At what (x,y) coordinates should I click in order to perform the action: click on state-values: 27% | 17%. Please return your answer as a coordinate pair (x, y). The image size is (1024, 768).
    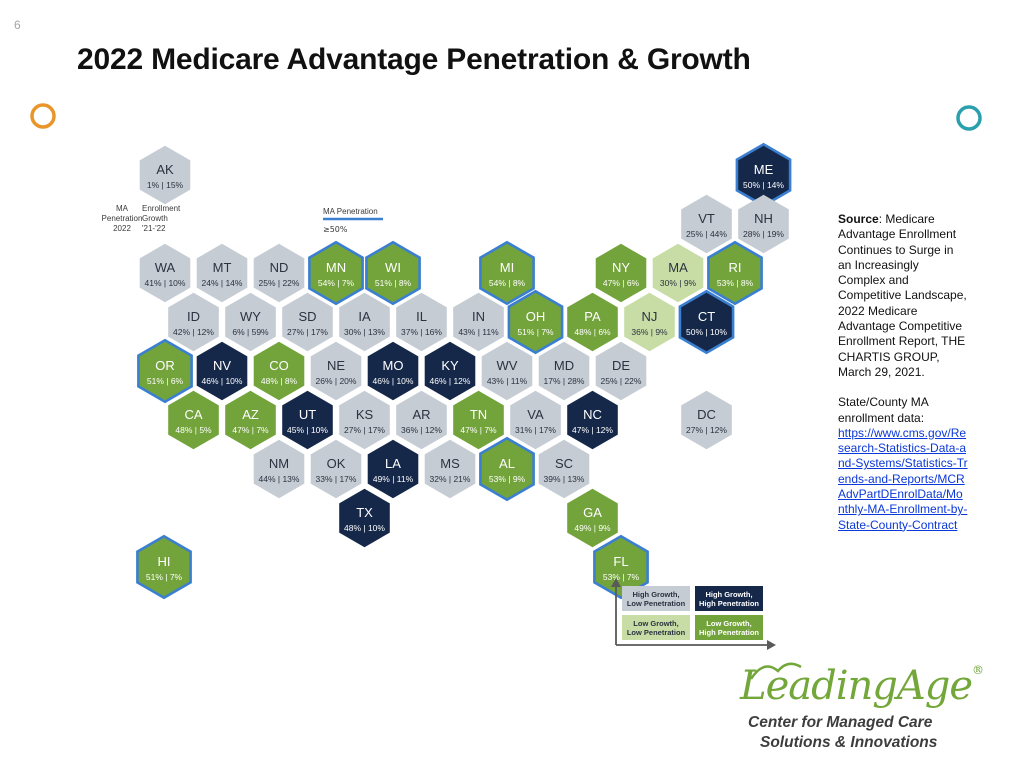
    Looking at the image, I should click on (364, 430).